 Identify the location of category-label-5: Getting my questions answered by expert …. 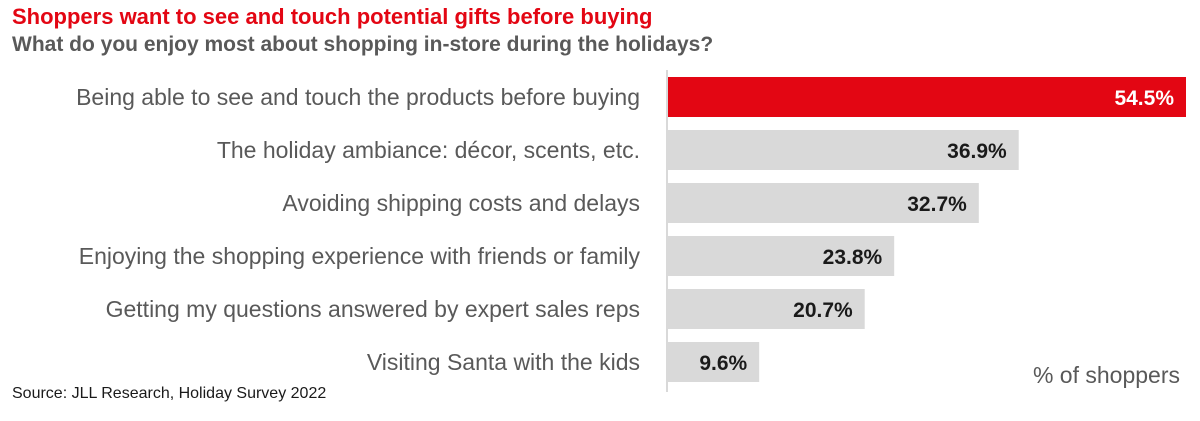
(373, 309).